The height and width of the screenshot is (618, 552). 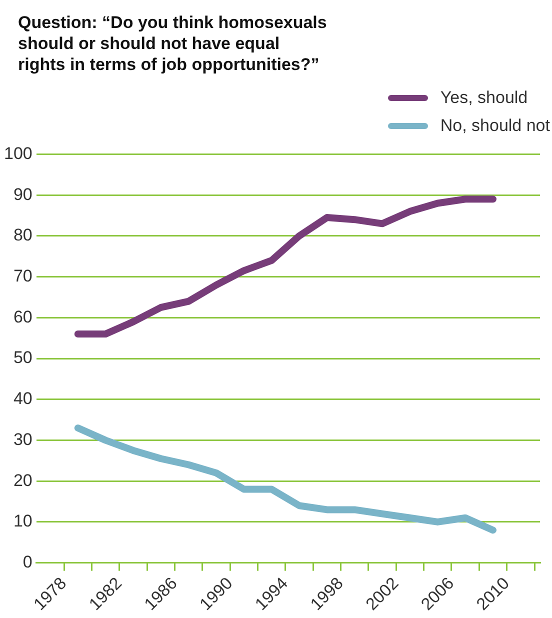 What do you see at coordinates (22, 316) in the screenshot?
I see `y-tick-label: 60` at bounding box center [22, 316].